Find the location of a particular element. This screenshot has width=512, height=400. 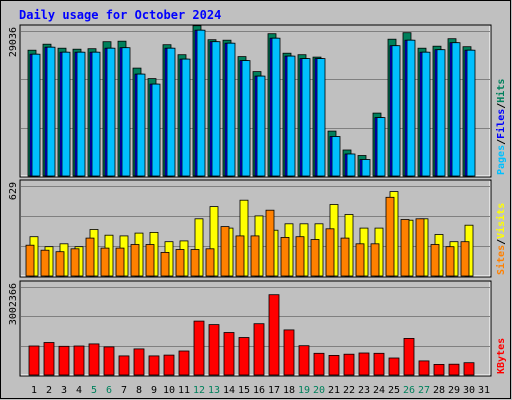

x-tick-label-19: 19 is located at coordinates (304, 390).